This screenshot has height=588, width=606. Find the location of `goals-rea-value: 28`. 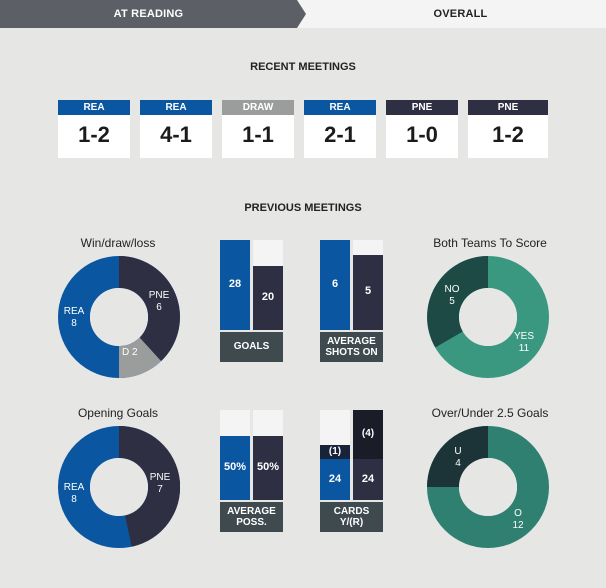

goals-rea-value: 28 is located at coordinates (235, 284).